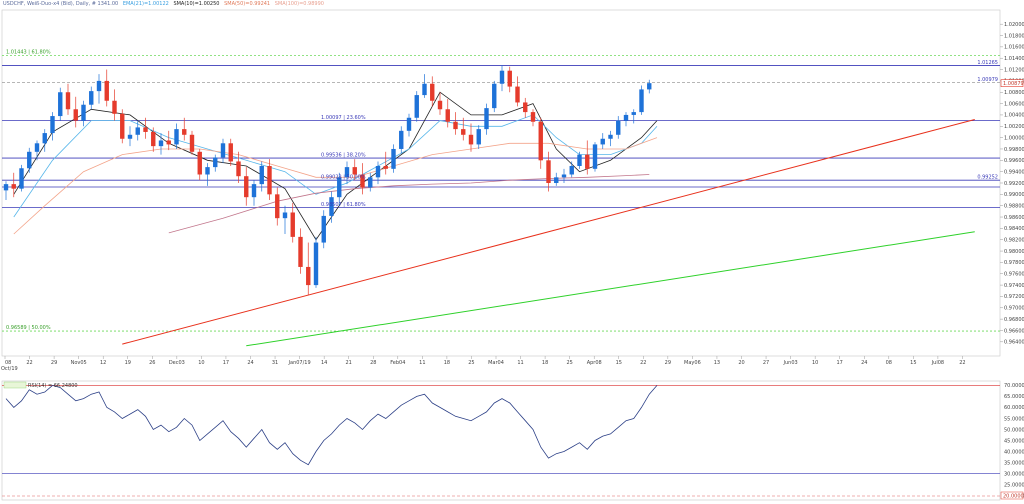  What do you see at coordinates (247, 4) in the screenshot?
I see `sma50-label: SMA(50)=0.99241` at bounding box center [247, 4].